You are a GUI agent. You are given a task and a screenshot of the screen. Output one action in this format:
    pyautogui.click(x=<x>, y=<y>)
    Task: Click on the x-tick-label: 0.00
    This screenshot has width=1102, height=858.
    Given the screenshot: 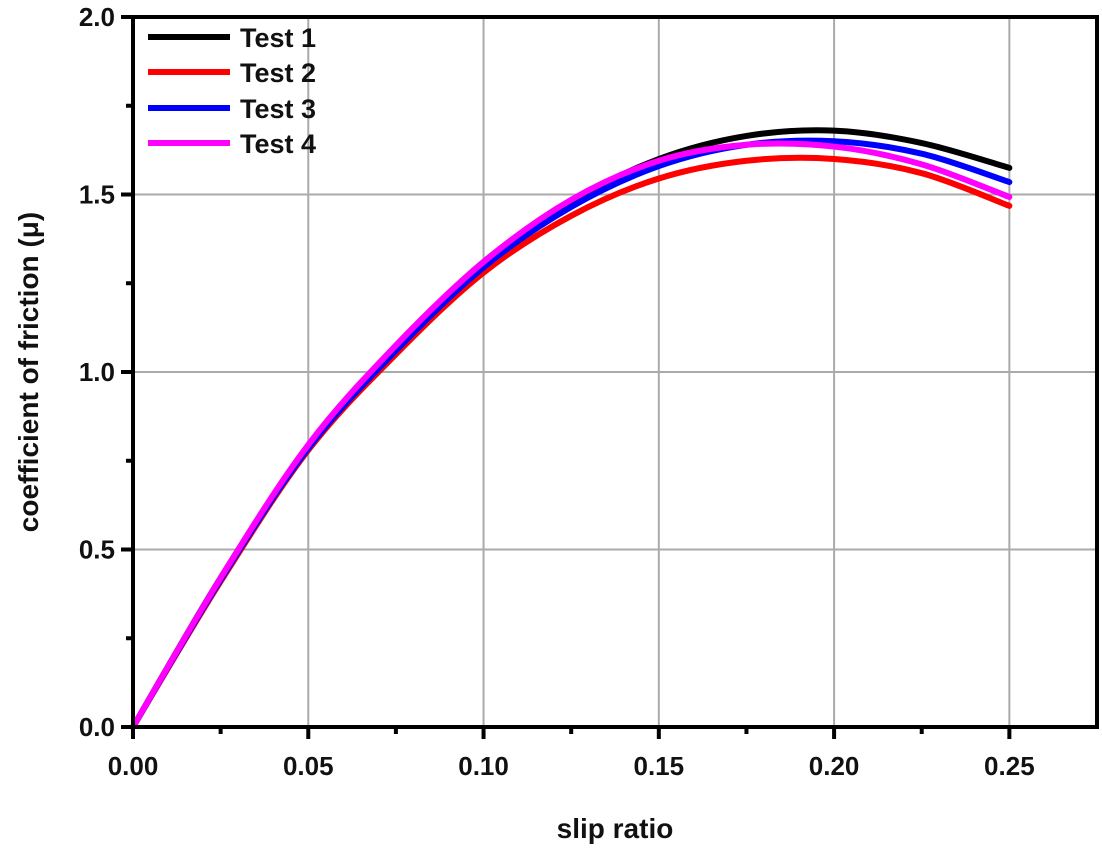 What is the action you would take?
    pyautogui.click(x=133, y=766)
    